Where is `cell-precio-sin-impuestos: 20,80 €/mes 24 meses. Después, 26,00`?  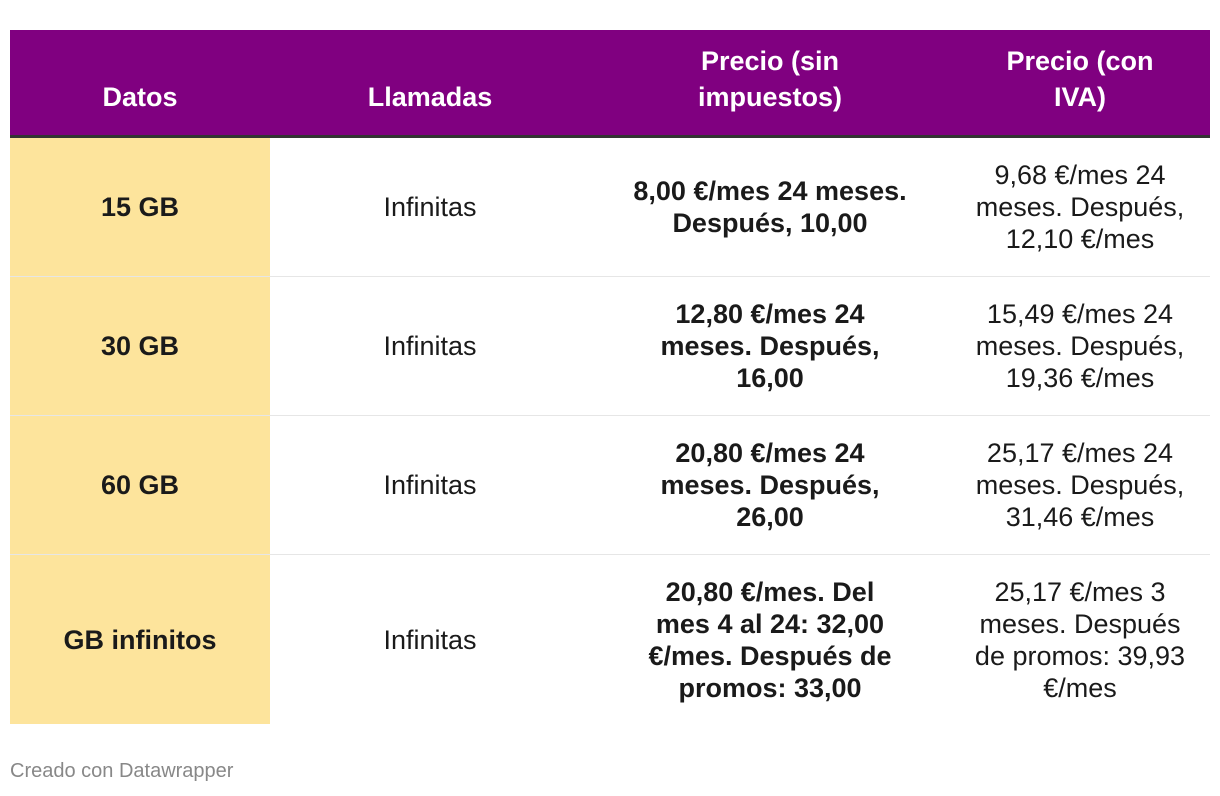
cell-precio-sin-impuestos: 20,80 €/mes 24 meses. Después, 26,00 is located at coordinates (770, 485).